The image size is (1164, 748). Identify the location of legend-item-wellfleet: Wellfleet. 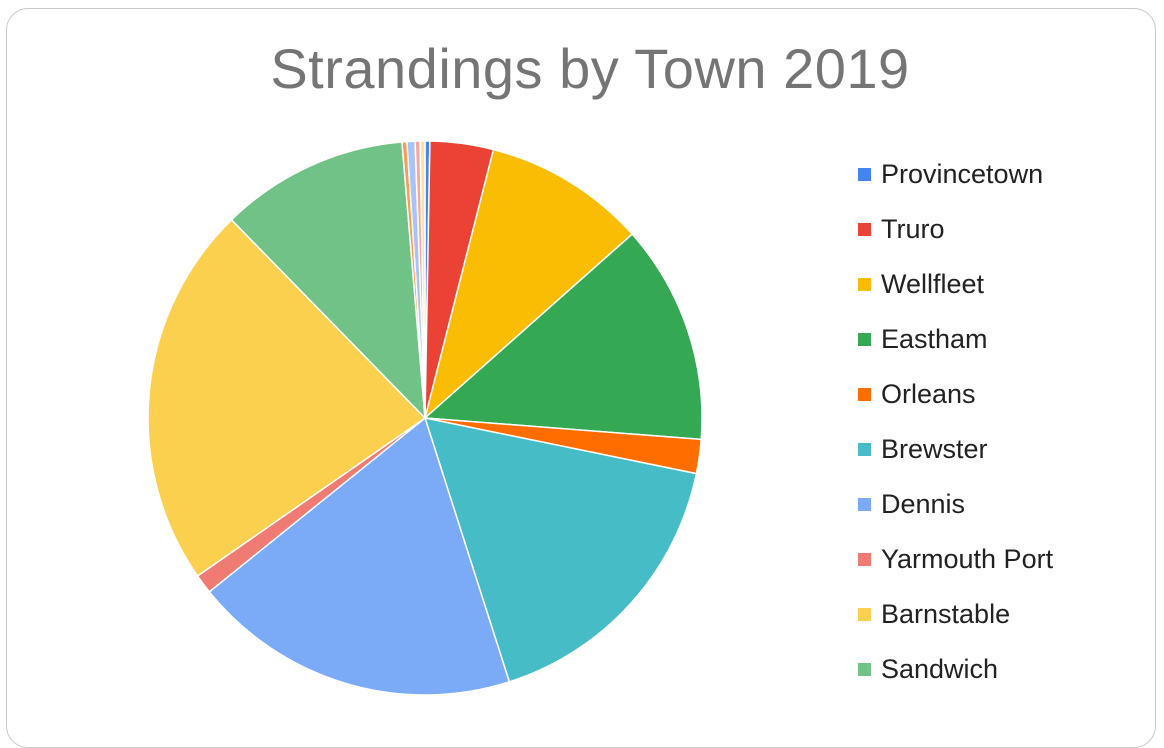
(1003, 284).